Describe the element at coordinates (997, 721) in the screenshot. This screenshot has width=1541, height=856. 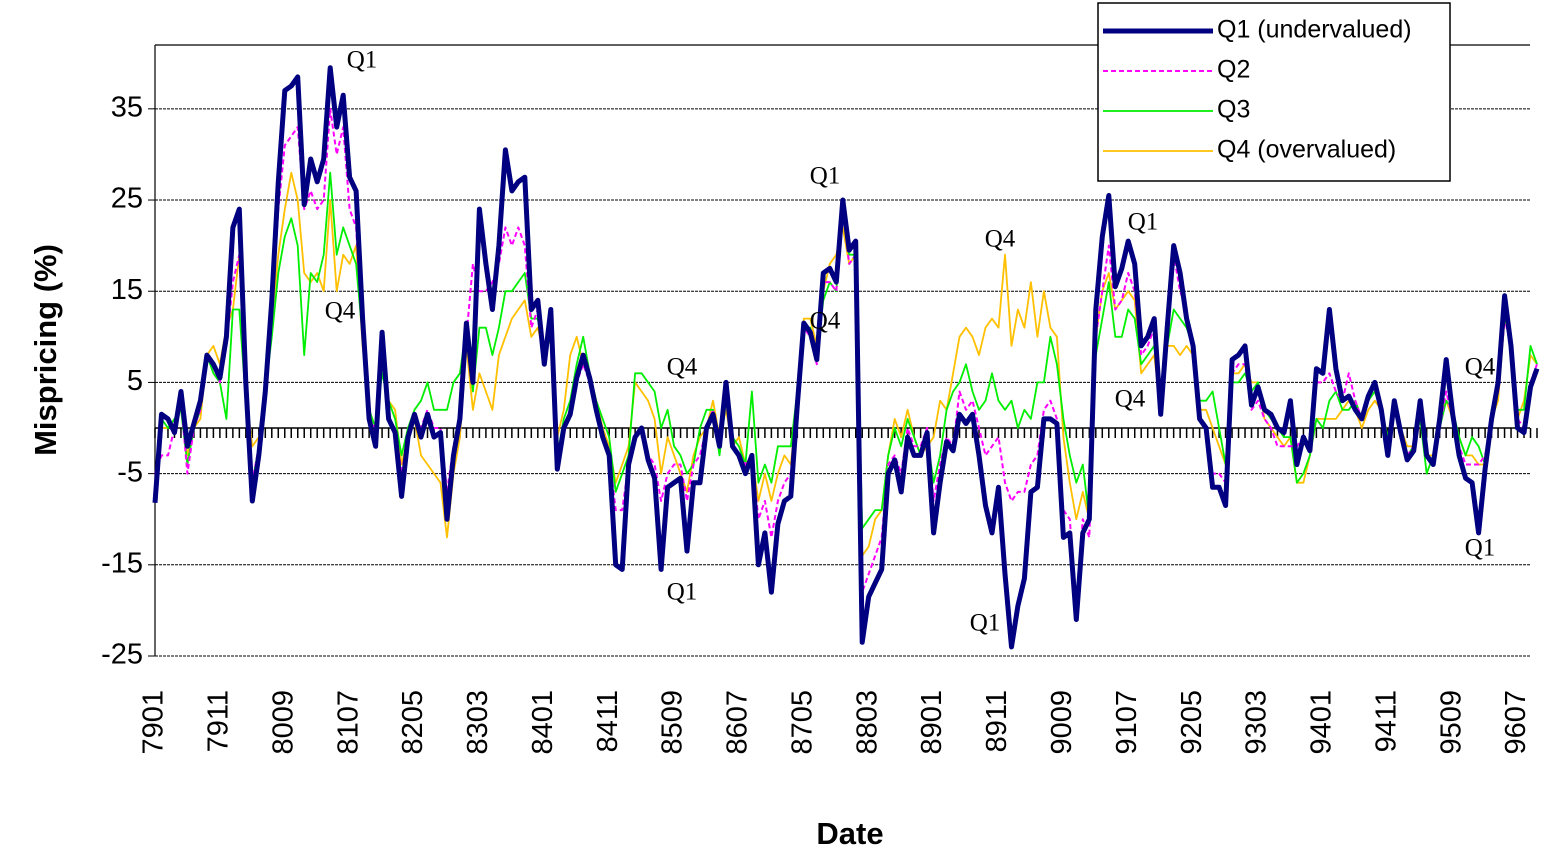
I see `x-tick-label: 8911` at that location.